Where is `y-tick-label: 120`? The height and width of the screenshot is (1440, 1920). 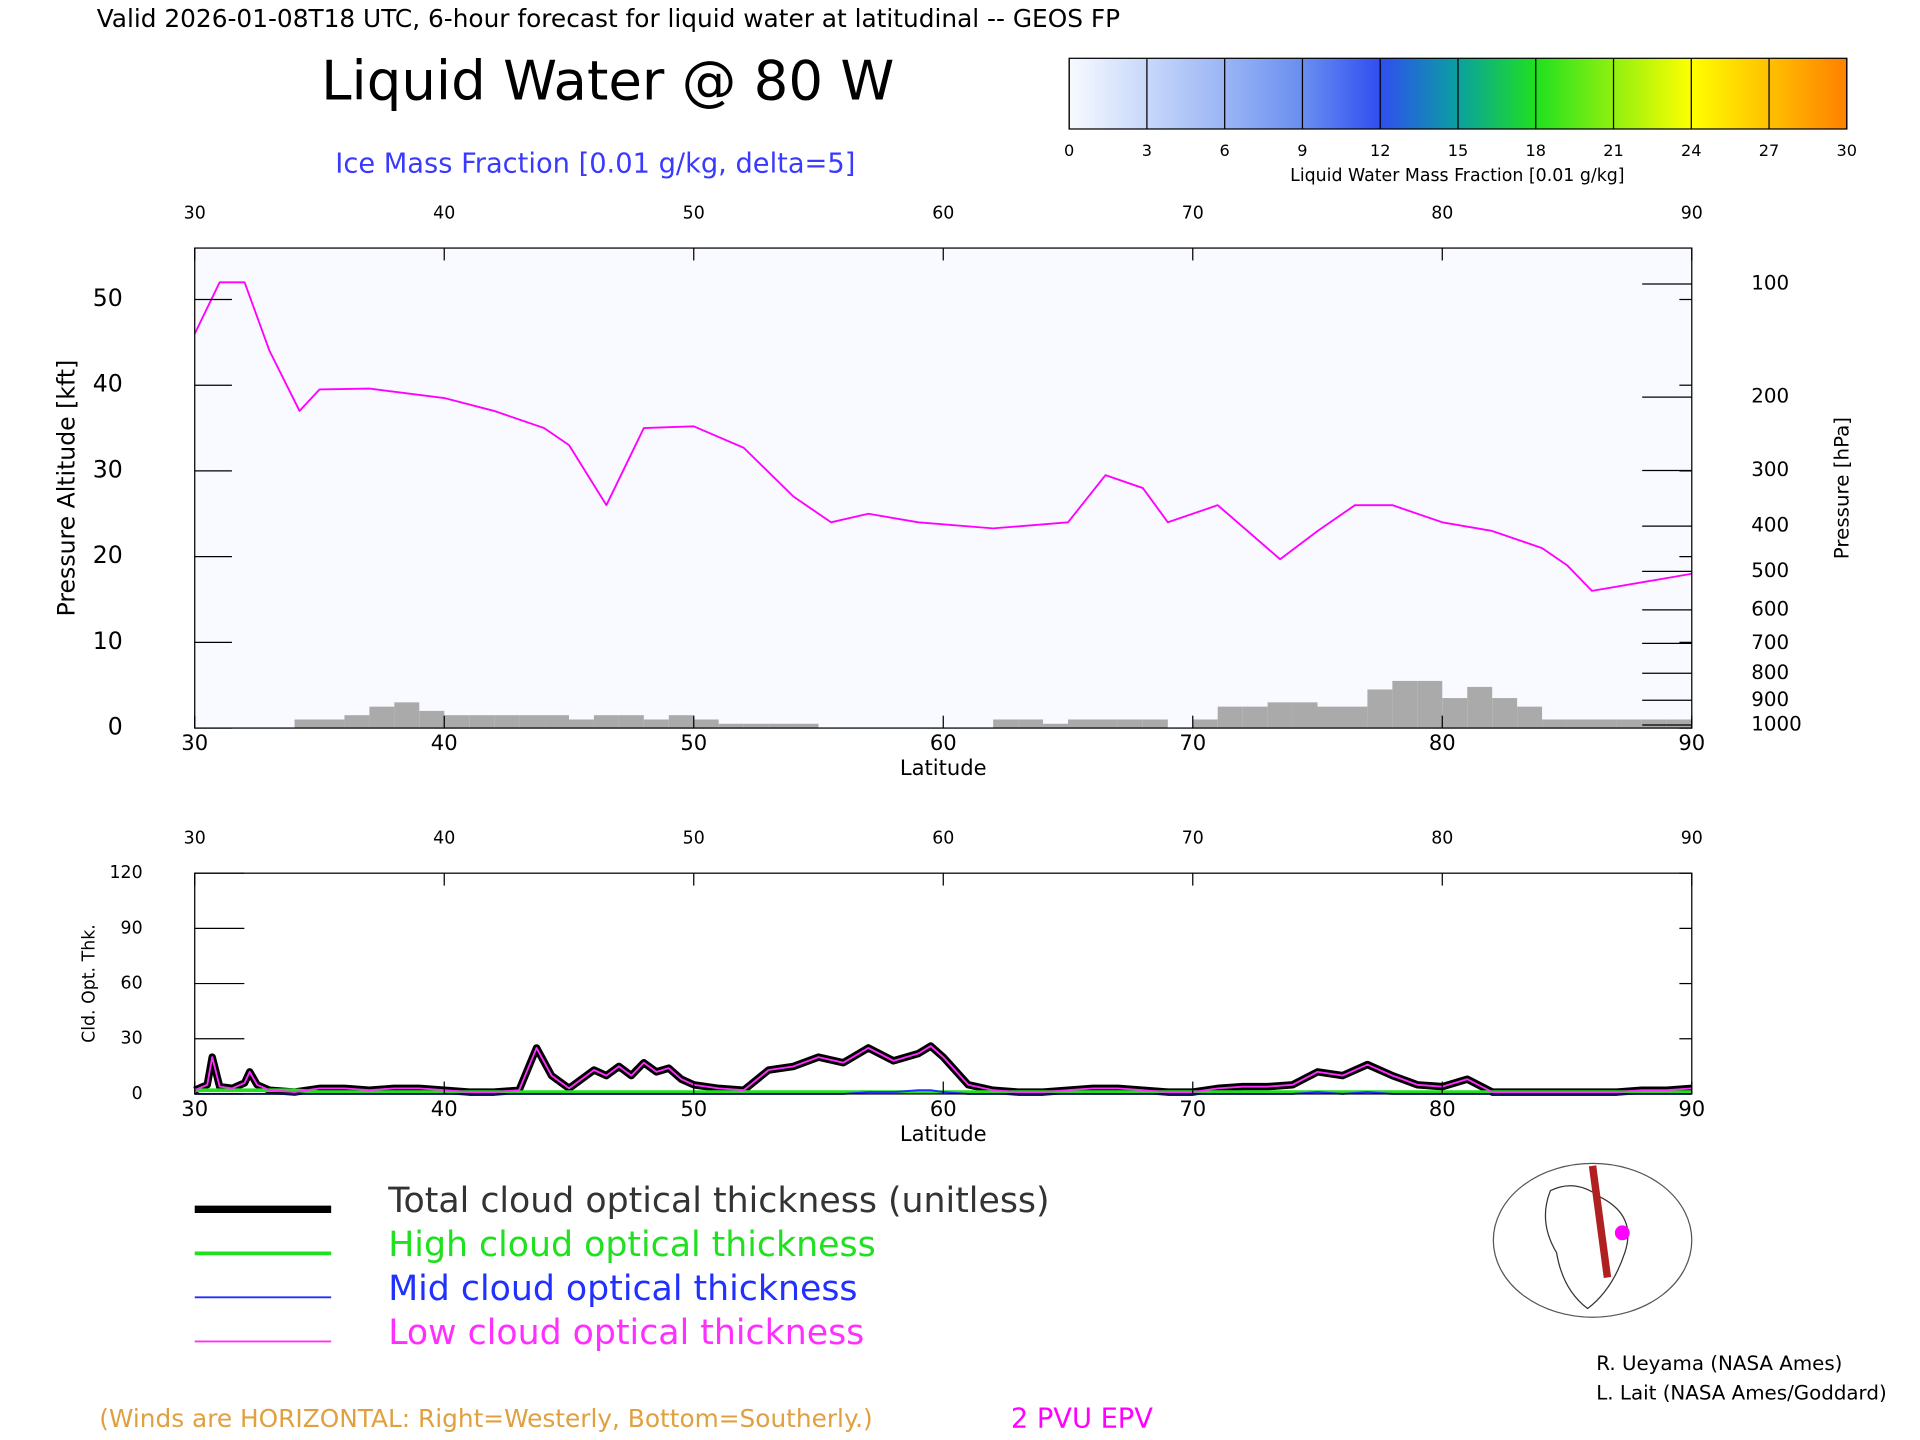
y-tick-label: 120 is located at coordinates (125, 873).